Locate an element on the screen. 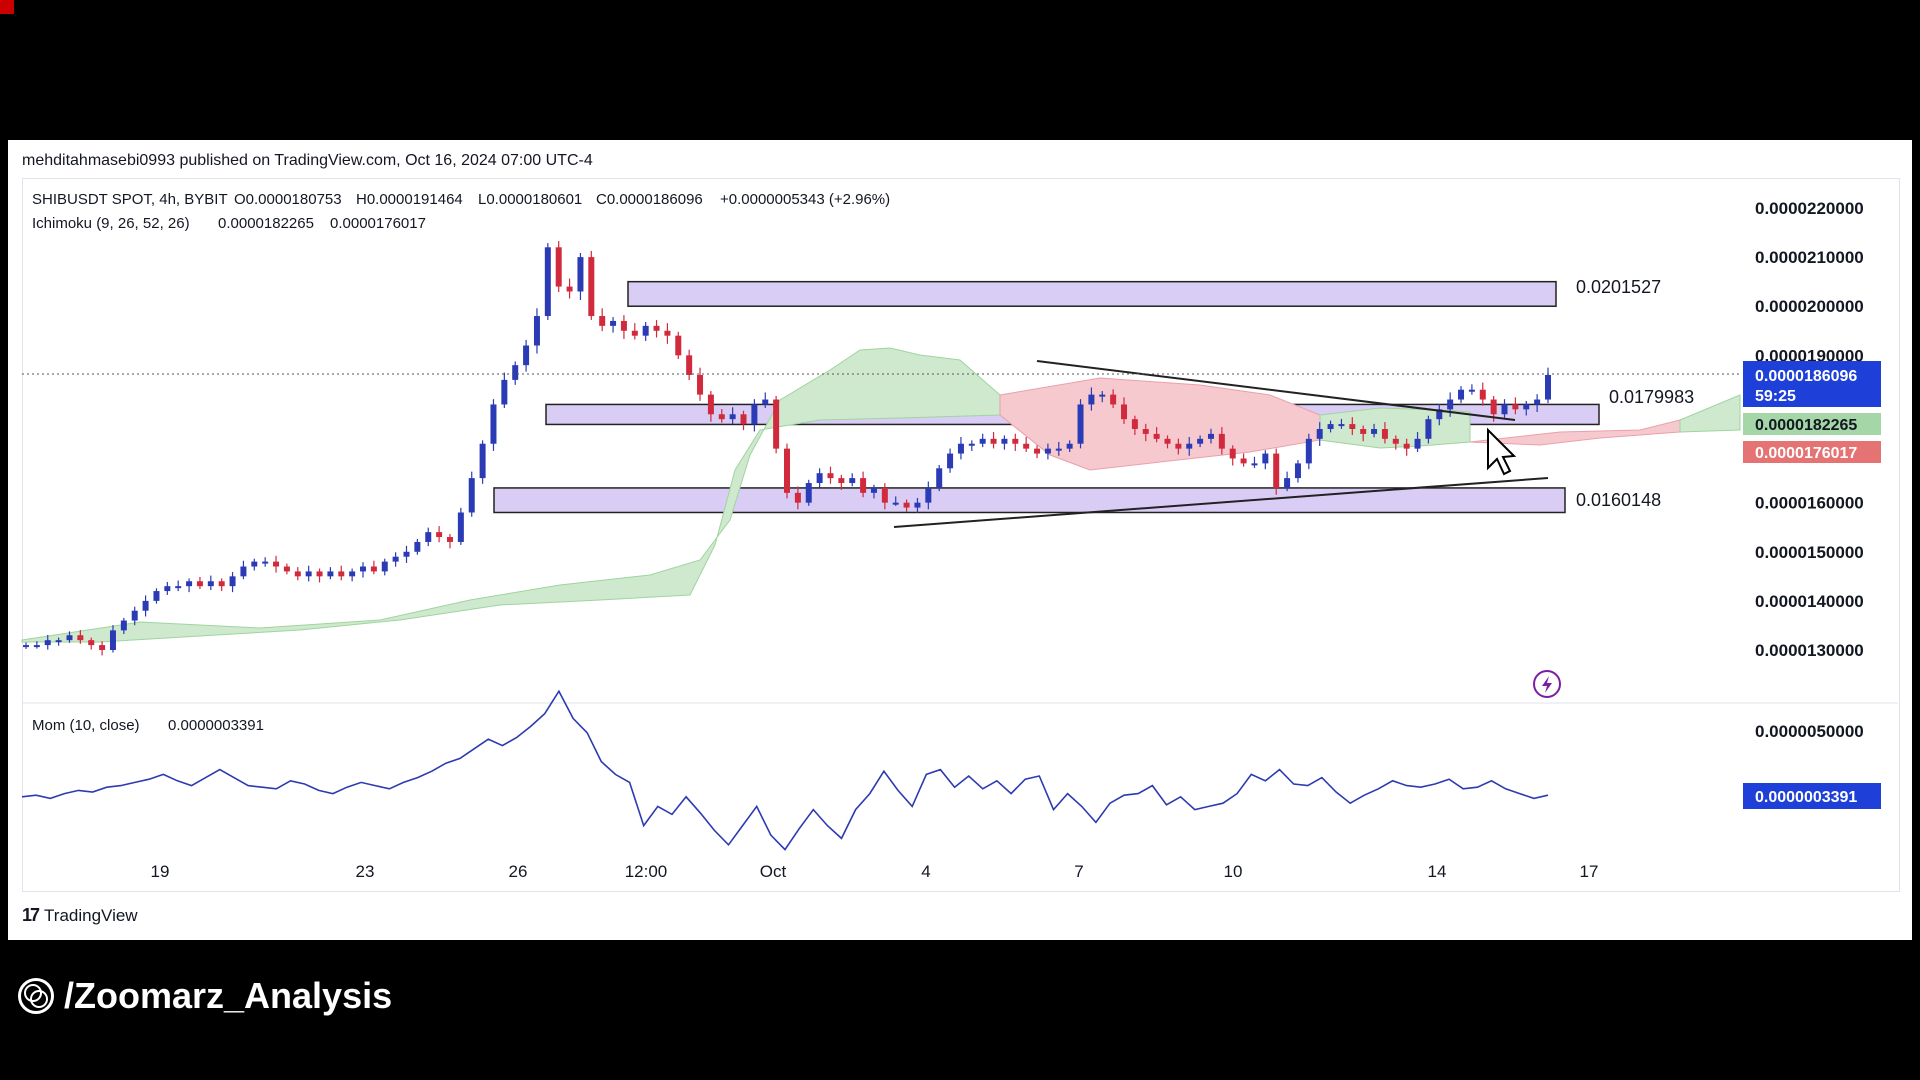 The image size is (1920, 1080). low-value: L0.0000180601 is located at coordinates (530, 199).